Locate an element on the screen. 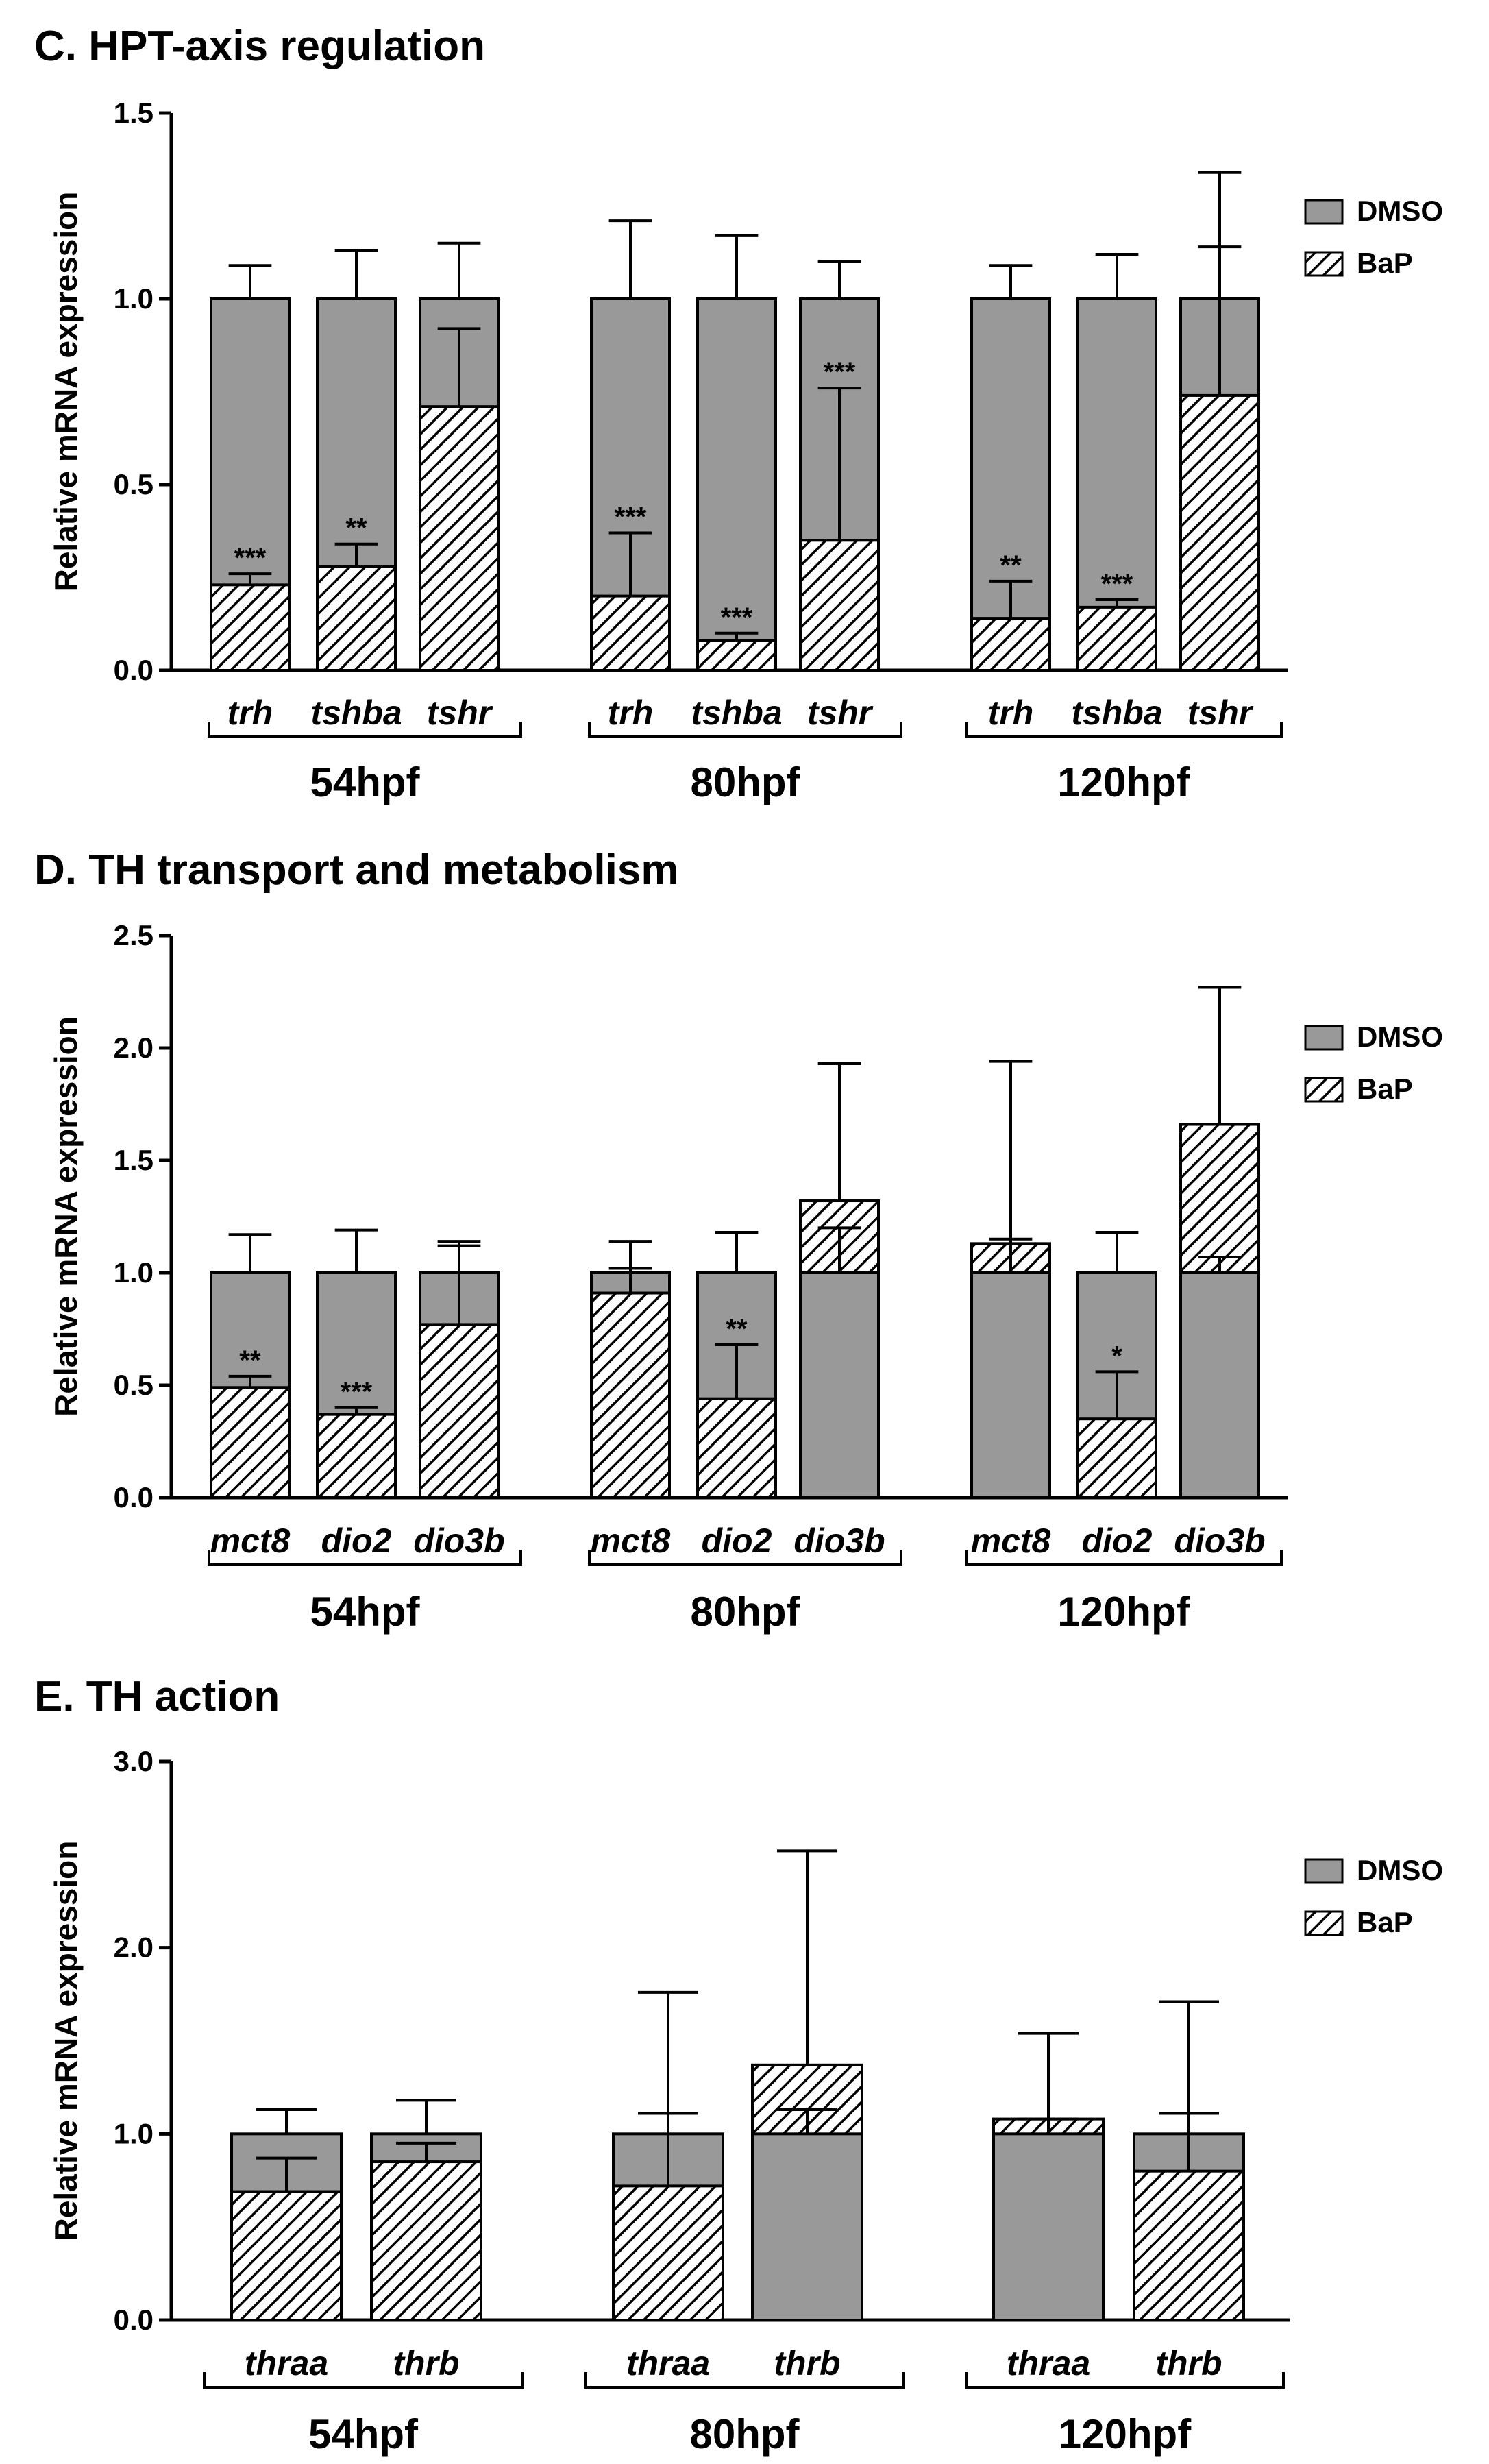 Image resolution: width=1489 pixels, height=2464 pixels. y-tick-label: 3.0 is located at coordinates (133, 1761).